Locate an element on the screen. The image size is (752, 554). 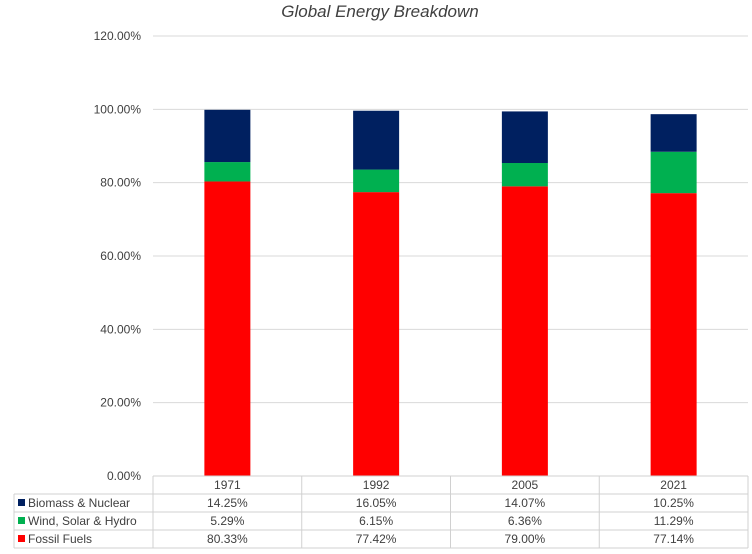
legend-label: Wind, Solar & Hydro is located at coordinates (82, 521).